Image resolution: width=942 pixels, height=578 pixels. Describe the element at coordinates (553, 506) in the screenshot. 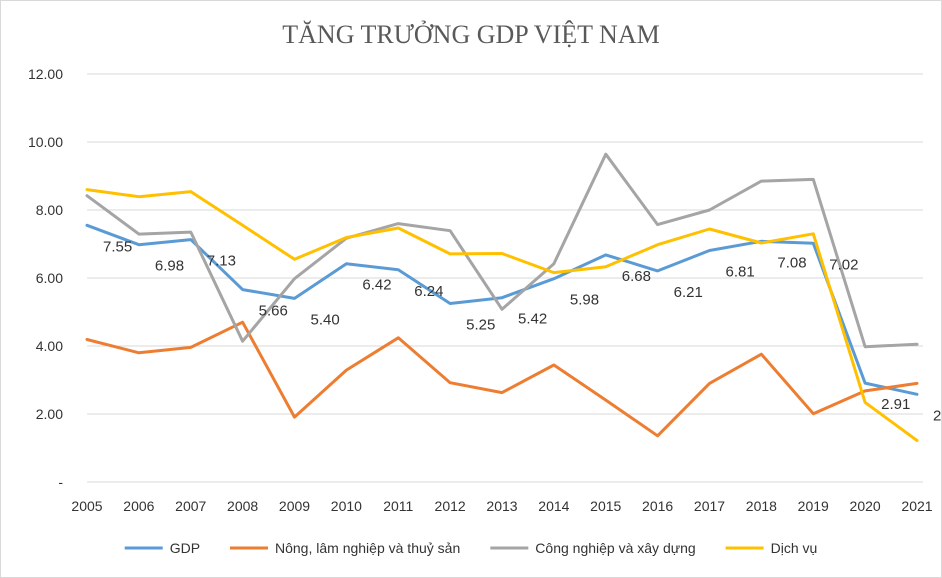

I see `x-tick-label: 2014` at that location.